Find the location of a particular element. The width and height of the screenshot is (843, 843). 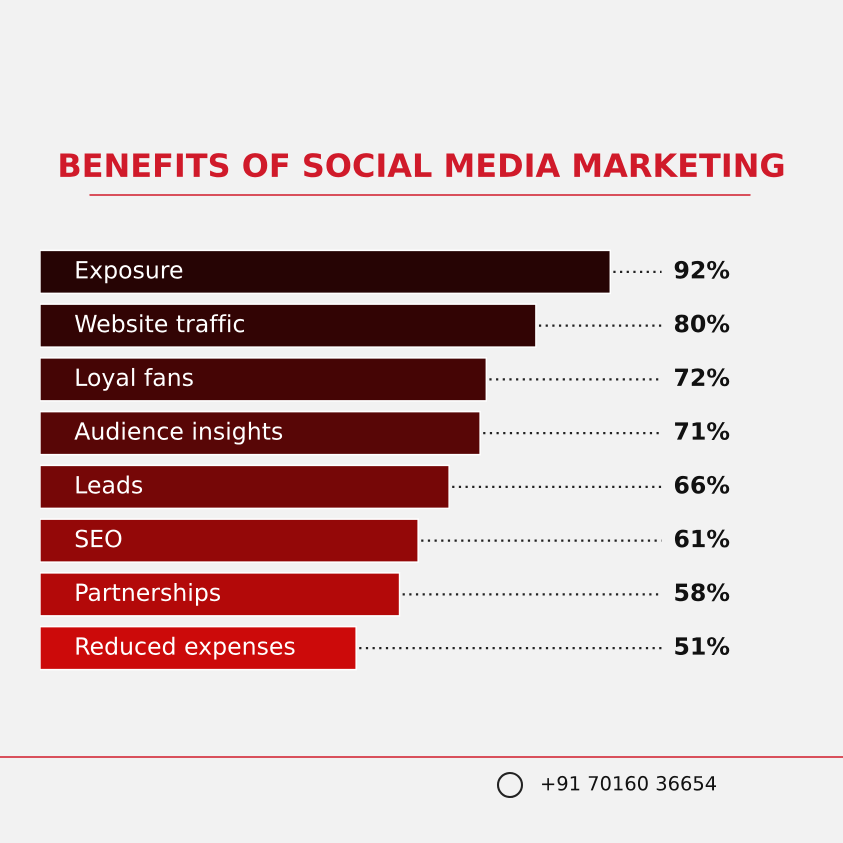

text: +91 70160 36654 is located at coordinates (629, 783).